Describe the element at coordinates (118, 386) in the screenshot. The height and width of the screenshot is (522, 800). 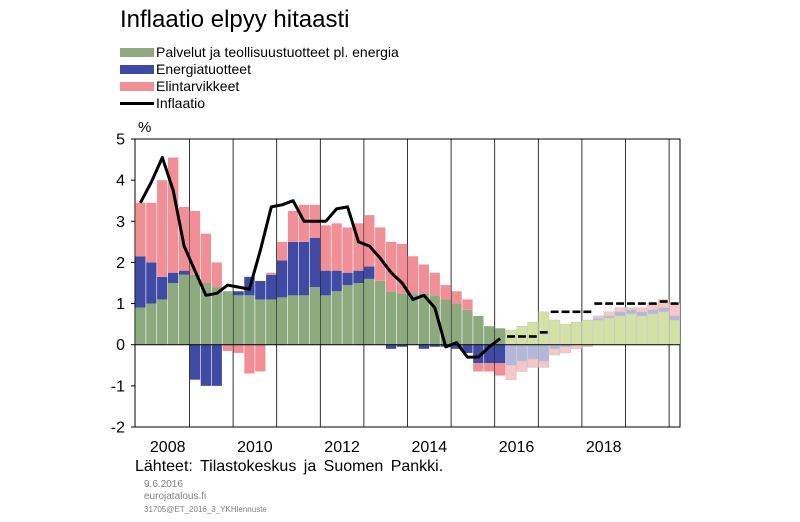
I see `y-tick-label: -1` at that location.